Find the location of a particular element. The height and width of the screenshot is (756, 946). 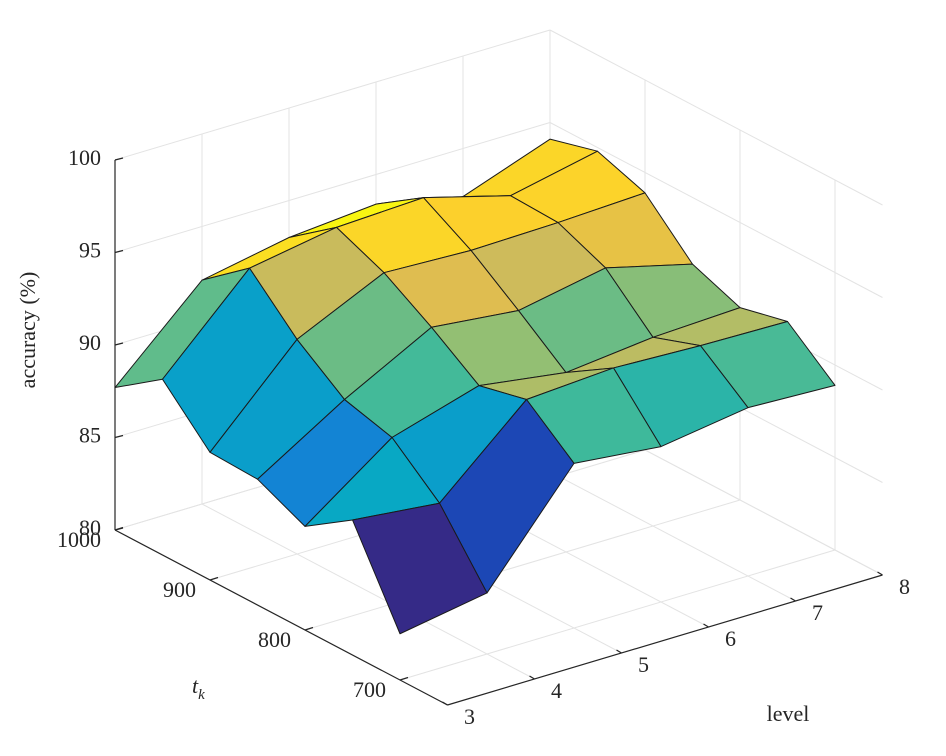

z-tick-label: 80 is located at coordinates (90, 527).